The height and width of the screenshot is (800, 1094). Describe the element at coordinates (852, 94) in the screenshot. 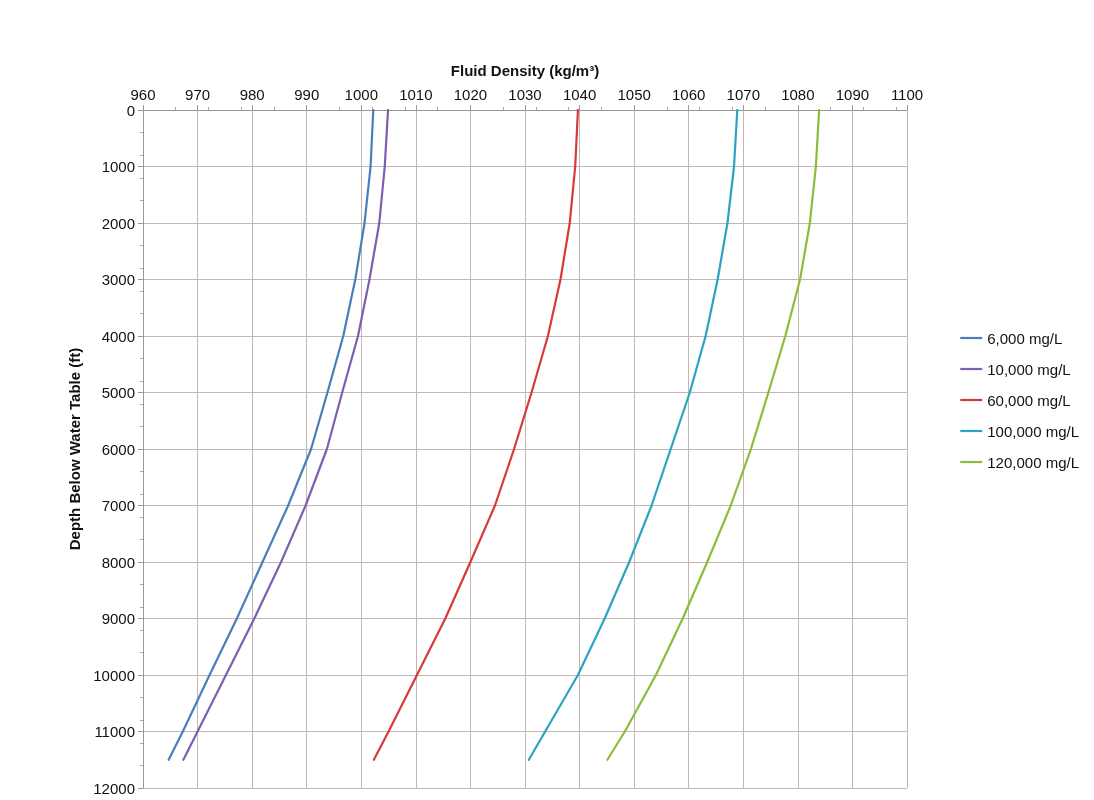

I see `x-tick-label: 1090` at that location.